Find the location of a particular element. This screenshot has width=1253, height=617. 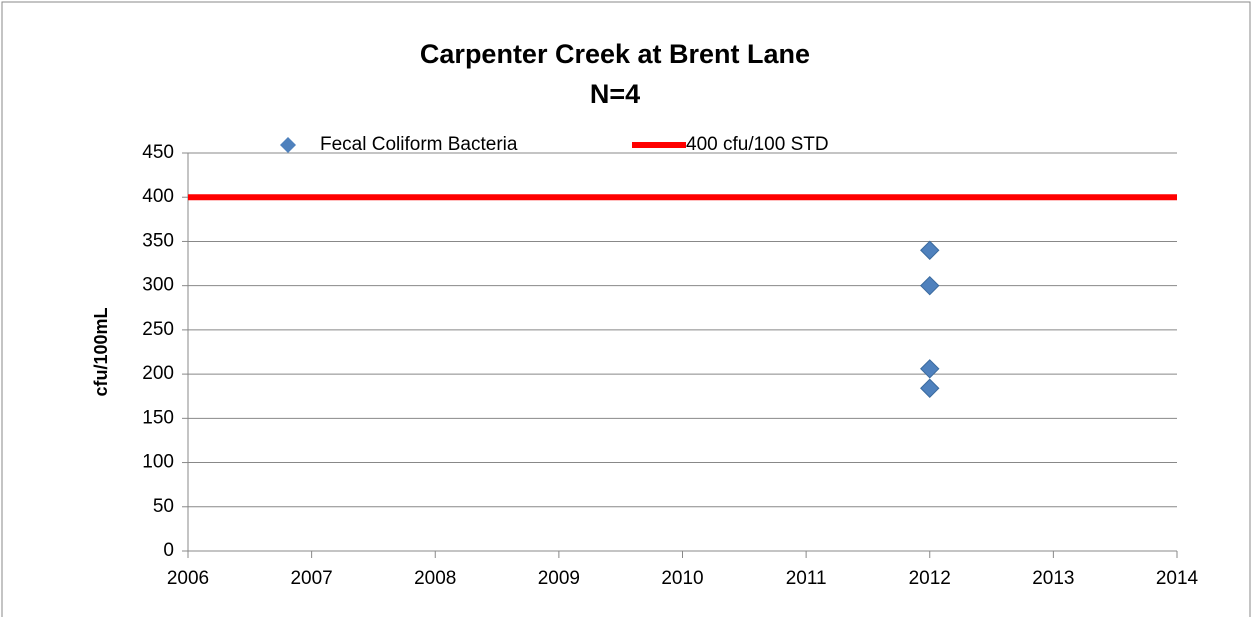

x-tick-label: 2013 is located at coordinates (1053, 578).